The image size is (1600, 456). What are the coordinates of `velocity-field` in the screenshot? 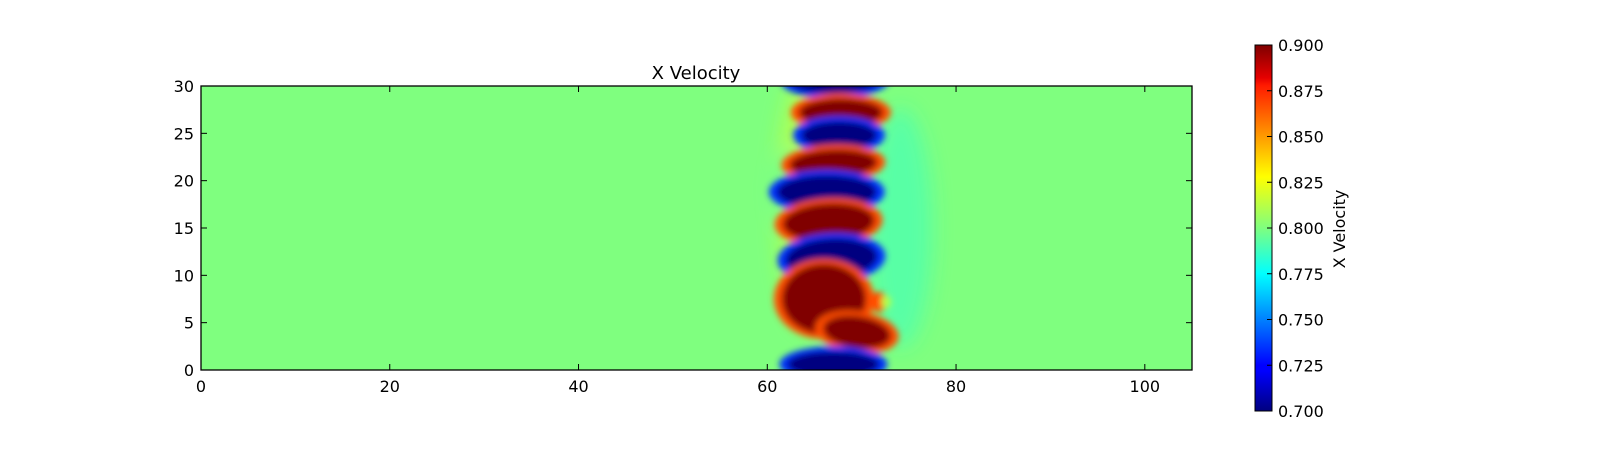 It's located at (833, 228).